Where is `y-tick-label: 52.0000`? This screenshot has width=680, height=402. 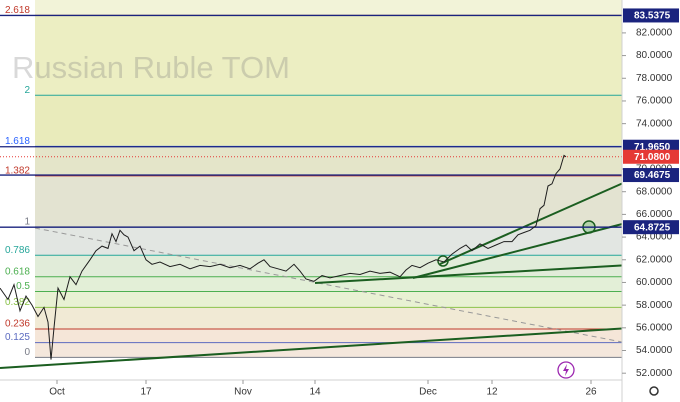
y-tick-label: 52.0000 is located at coordinates (654, 373).